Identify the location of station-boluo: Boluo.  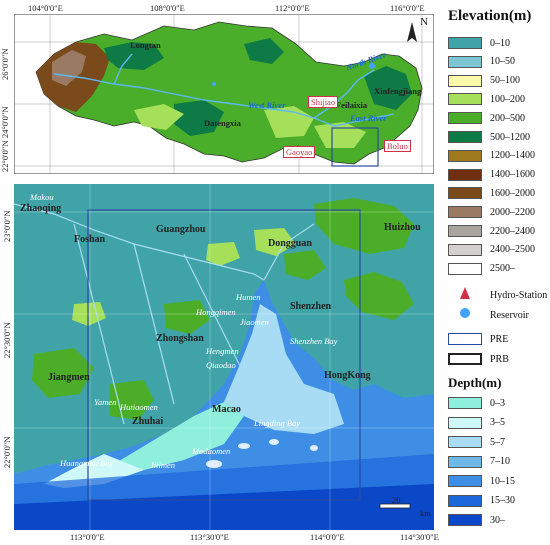
(397, 146).